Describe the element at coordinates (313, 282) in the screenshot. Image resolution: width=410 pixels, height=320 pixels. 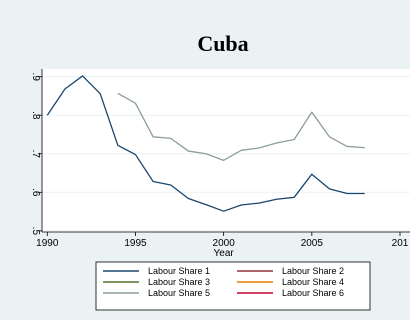
I see `legend-label: Labour Share 4` at that location.